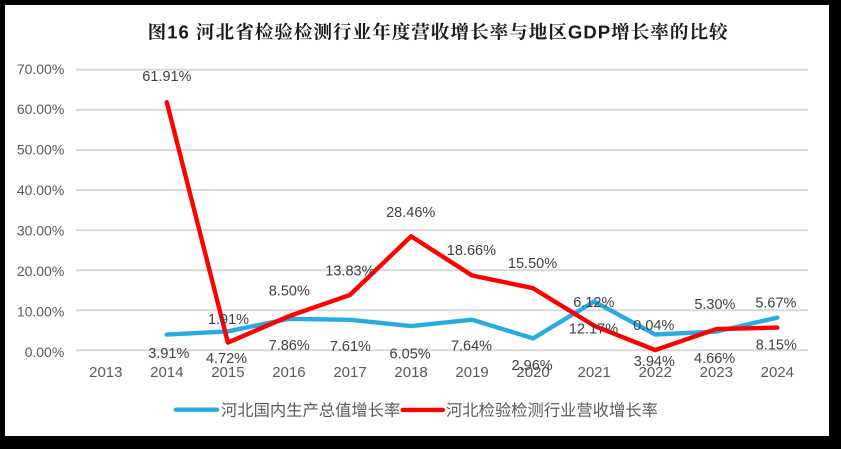 This screenshot has width=841, height=449. What do you see at coordinates (226, 359) in the screenshot?
I see `svg-text: 4.72%` at bounding box center [226, 359].